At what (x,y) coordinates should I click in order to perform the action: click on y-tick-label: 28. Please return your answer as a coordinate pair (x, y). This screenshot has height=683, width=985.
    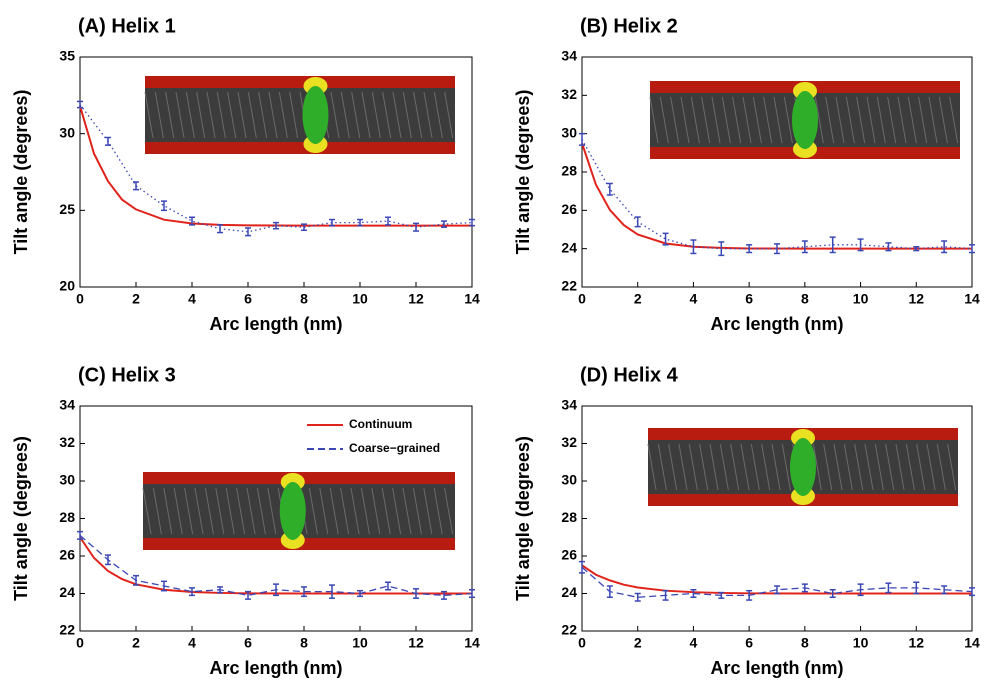
    Looking at the image, I should click on (569, 517).